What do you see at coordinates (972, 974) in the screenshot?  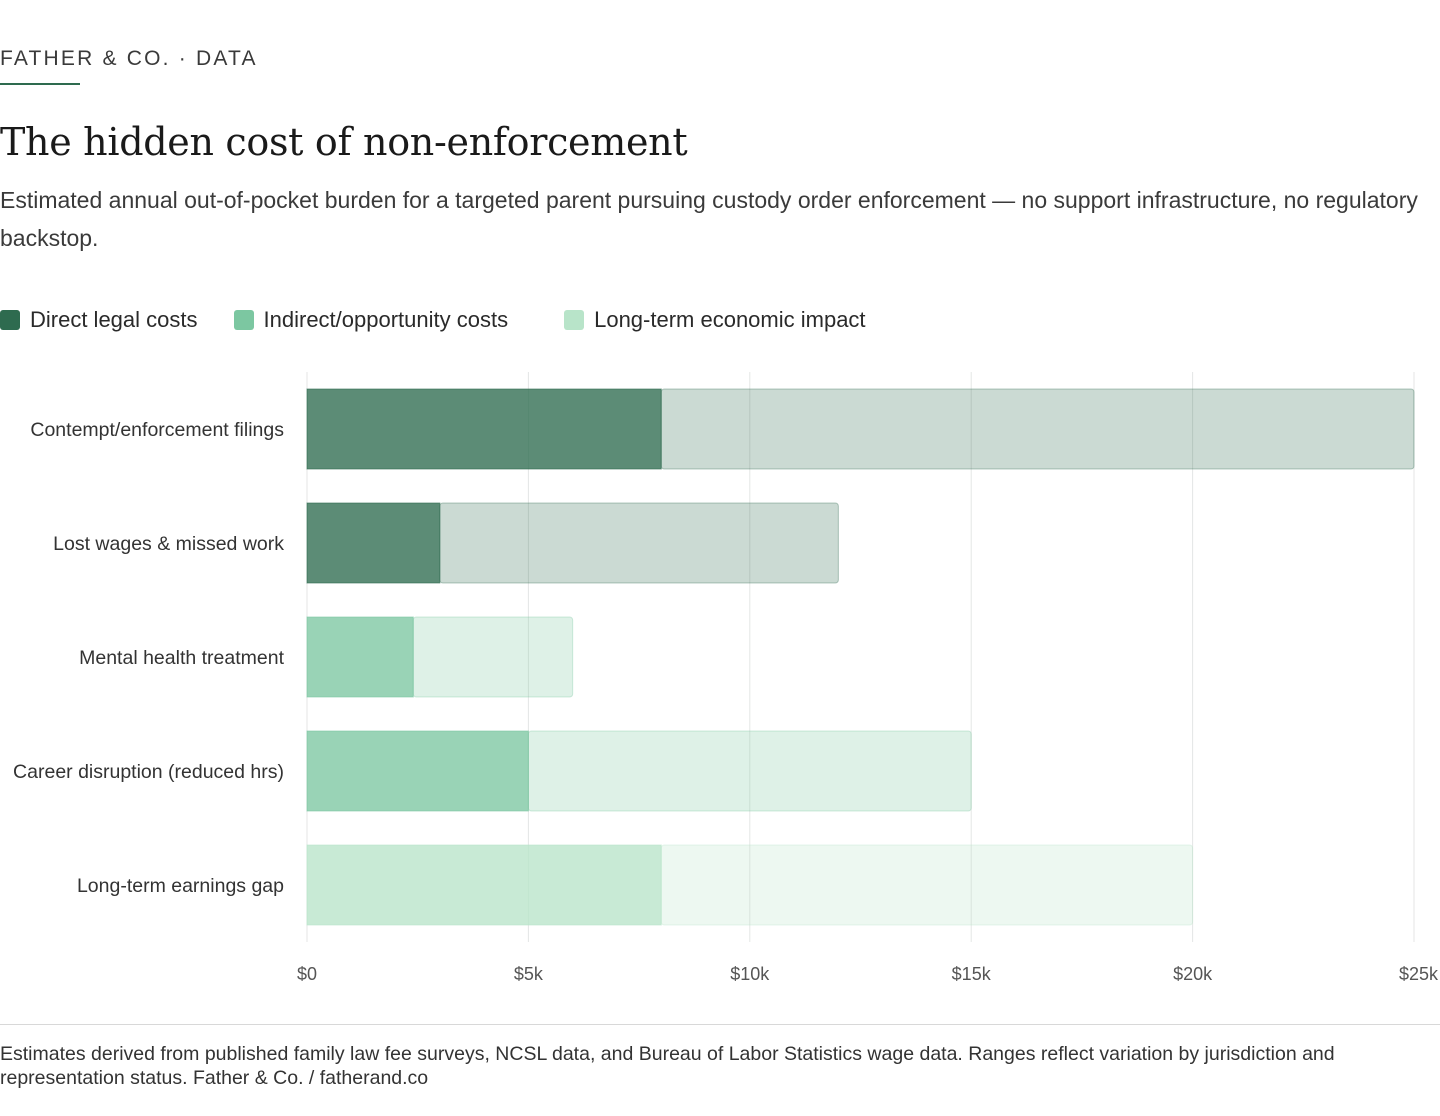 I see `x-tick-label-15k: $15k` at bounding box center [972, 974].